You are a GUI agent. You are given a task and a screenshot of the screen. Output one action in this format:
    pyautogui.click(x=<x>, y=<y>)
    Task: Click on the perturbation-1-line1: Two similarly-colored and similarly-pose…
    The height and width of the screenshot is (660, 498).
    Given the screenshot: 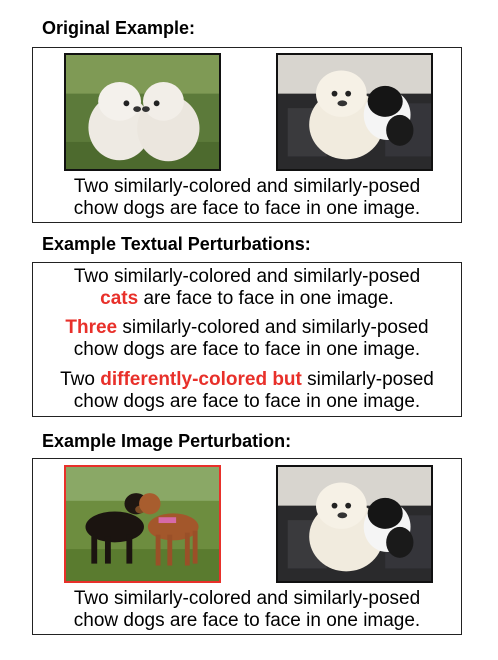 What is the action you would take?
    pyautogui.click(x=247, y=276)
    